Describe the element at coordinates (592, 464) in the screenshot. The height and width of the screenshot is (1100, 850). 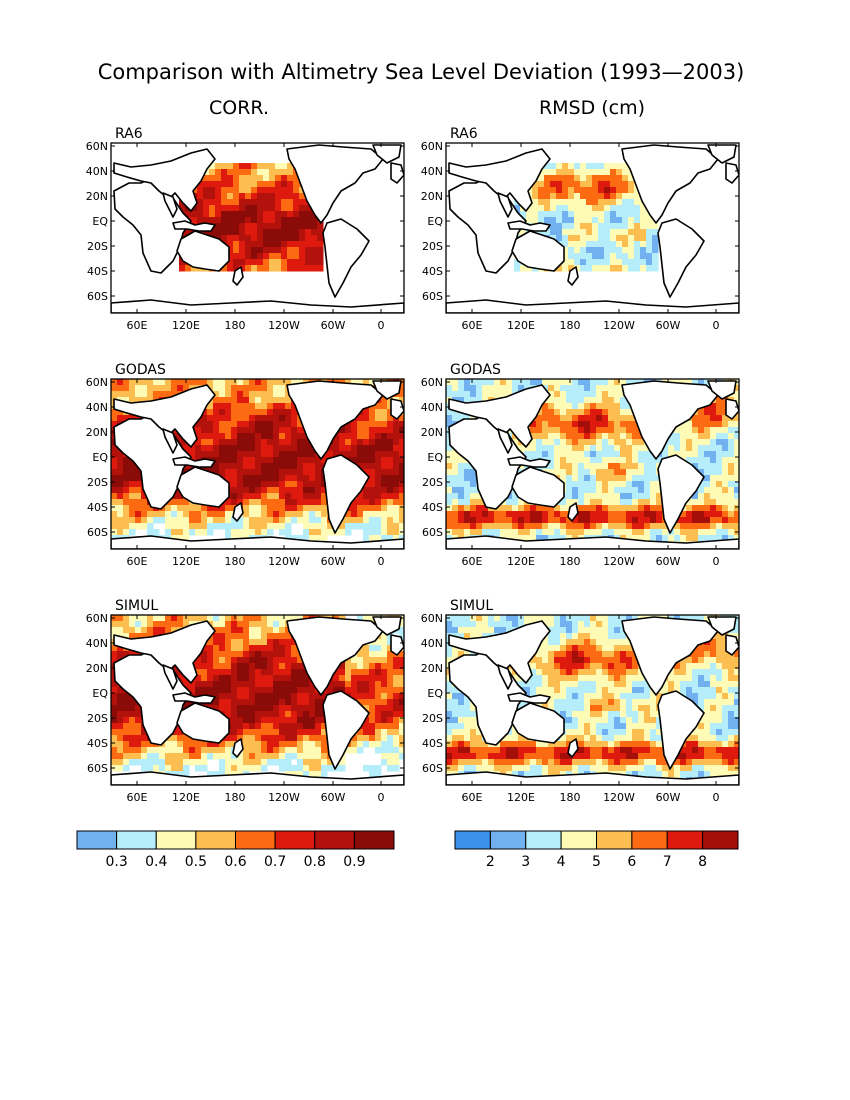
I see `coastlines` at that location.